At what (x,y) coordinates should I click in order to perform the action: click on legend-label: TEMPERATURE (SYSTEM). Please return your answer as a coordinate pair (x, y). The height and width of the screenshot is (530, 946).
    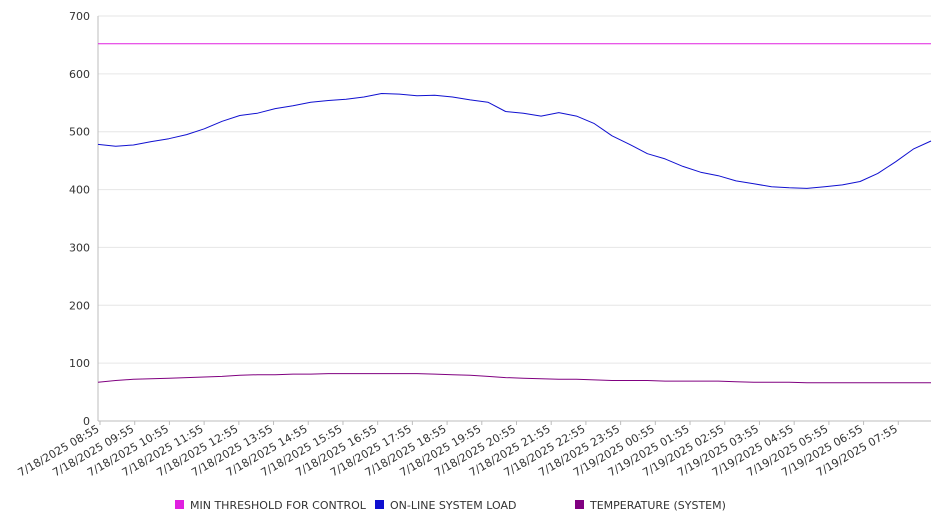
    Looking at the image, I should click on (657, 505).